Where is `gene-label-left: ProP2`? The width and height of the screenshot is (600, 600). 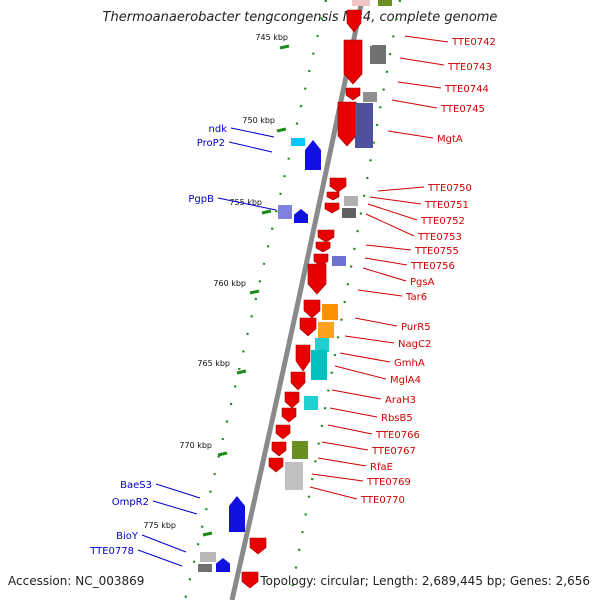
gene-label-left: ProP2 is located at coordinates (211, 143).